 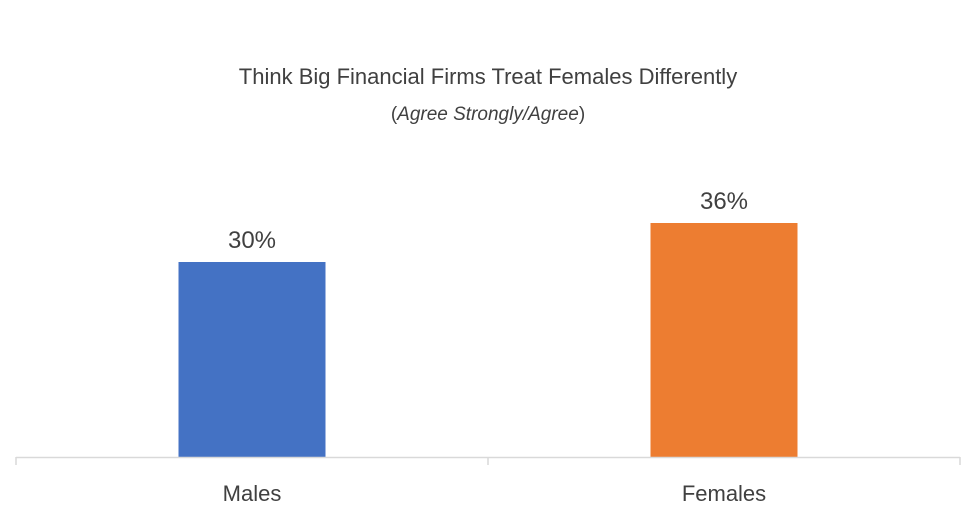 What do you see at coordinates (724, 201) in the screenshot?
I see `data-label-females: 36%` at bounding box center [724, 201].